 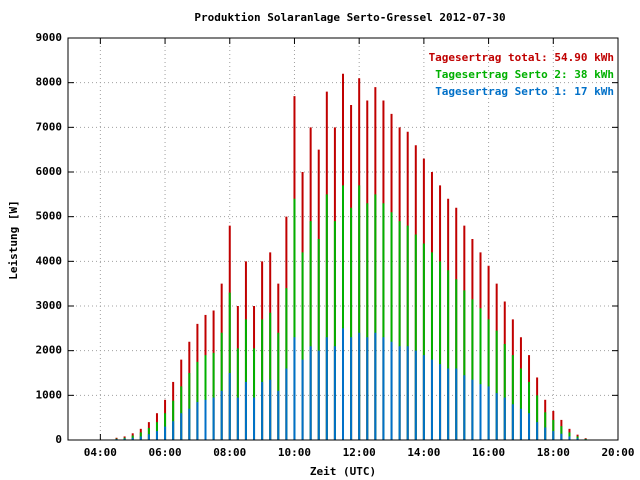 I want to click on x-axis-label: Zeit (UTC), so click(x=343, y=471).